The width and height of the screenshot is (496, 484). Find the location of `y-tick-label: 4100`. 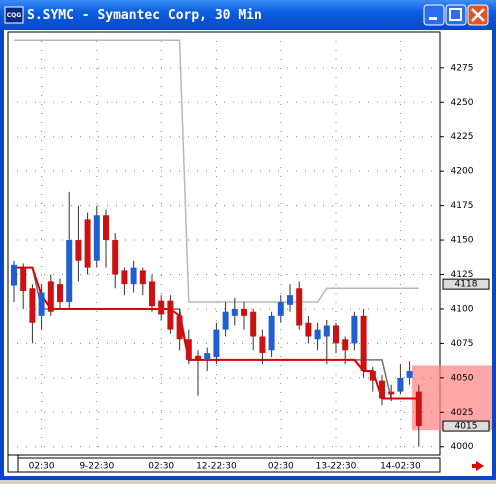

y-tick-label: 4100 is located at coordinates (462, 309).